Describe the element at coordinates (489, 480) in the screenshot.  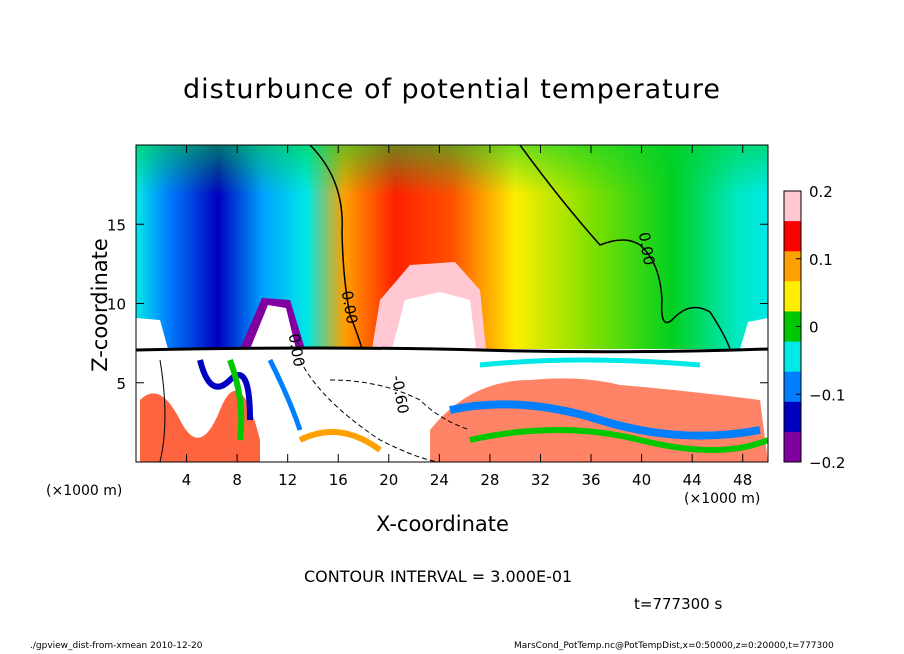
I see `x-tick-label: 28` at that location.